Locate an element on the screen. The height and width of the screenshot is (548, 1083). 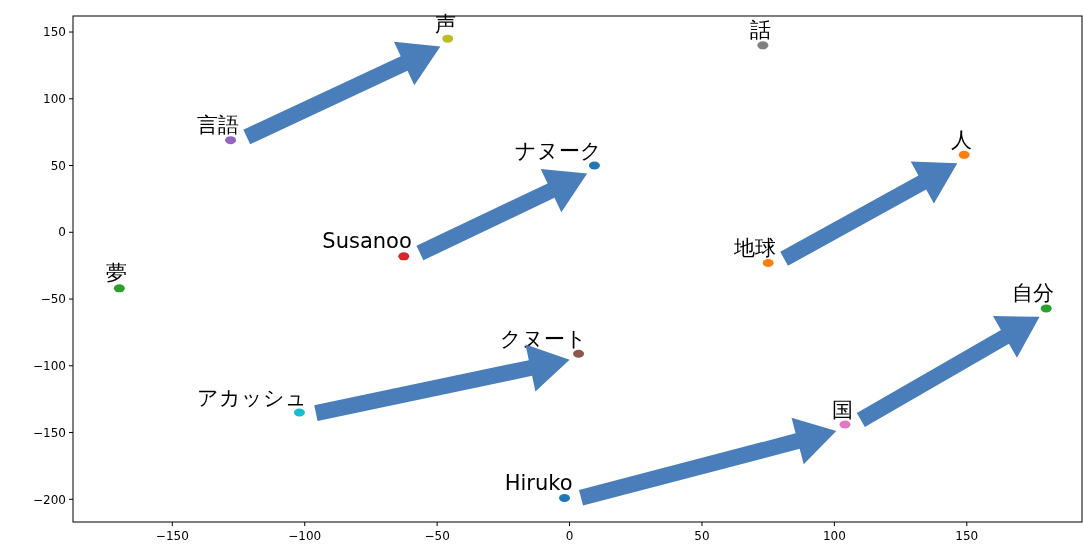
series-label: ナヌーク is located at coordinates (559, 150).